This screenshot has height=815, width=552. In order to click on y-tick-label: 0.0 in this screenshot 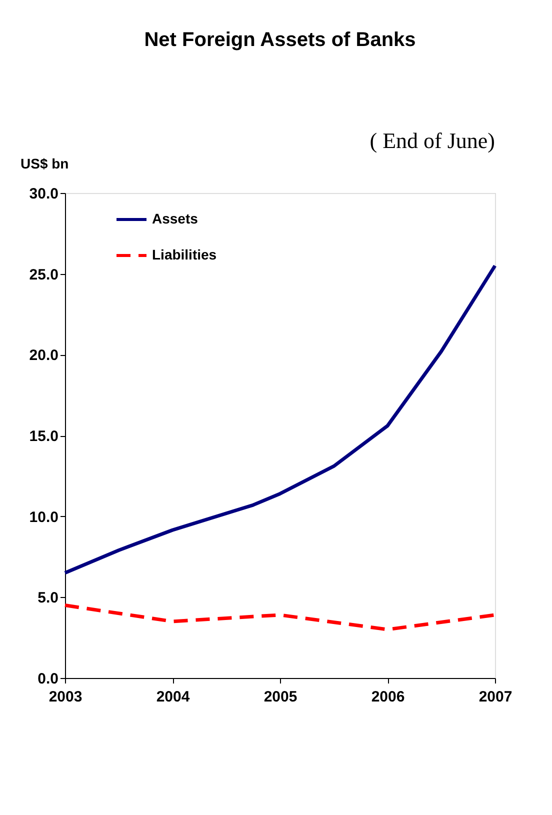, I will do `click(48, 679)`.